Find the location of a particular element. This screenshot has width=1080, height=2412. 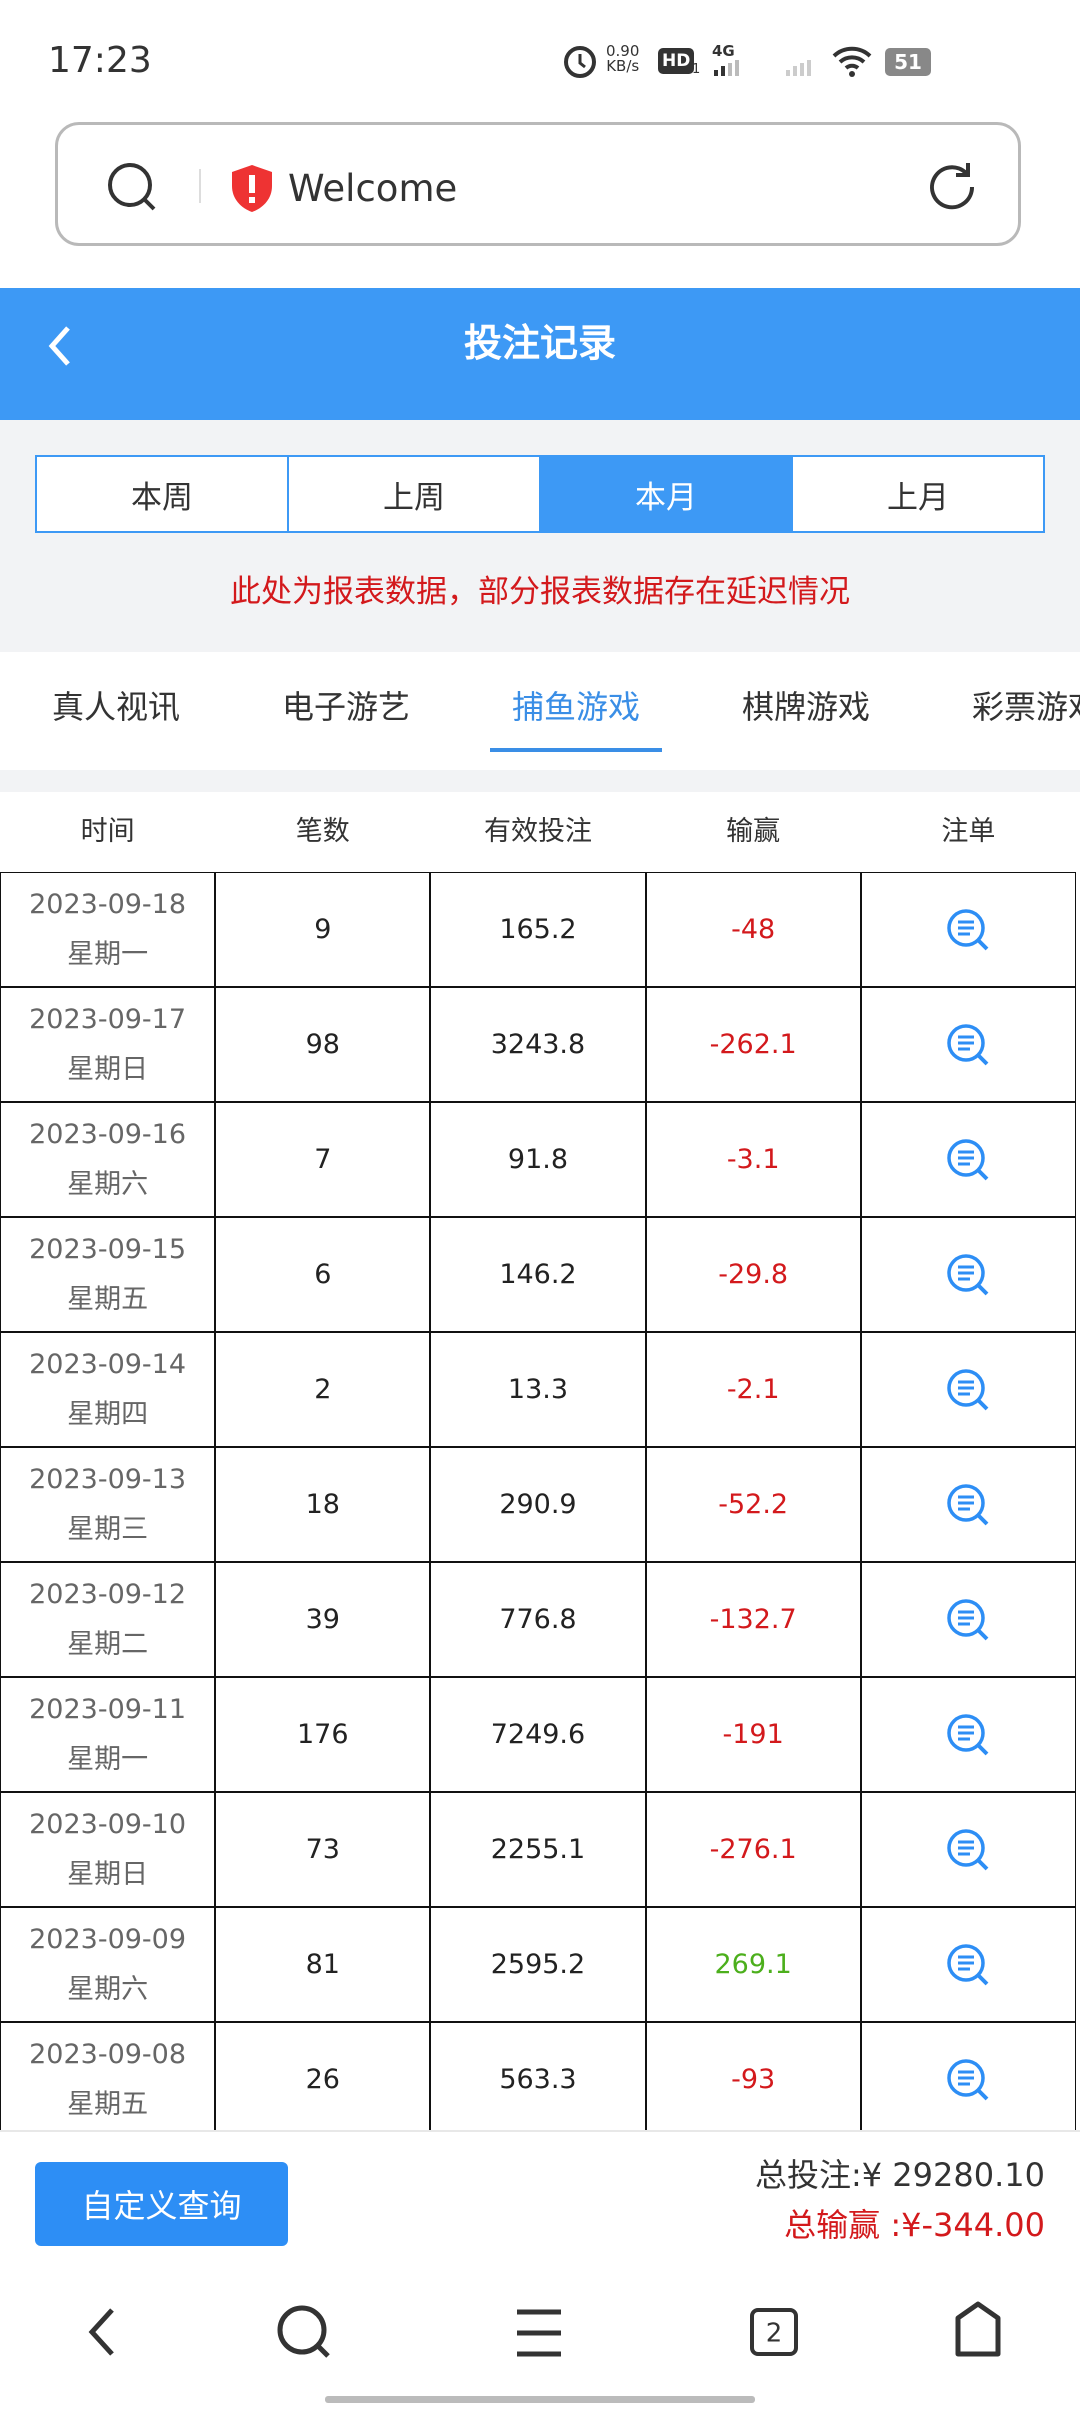

bet-cell: 3243.8 is located at coordinates (538, 1044).